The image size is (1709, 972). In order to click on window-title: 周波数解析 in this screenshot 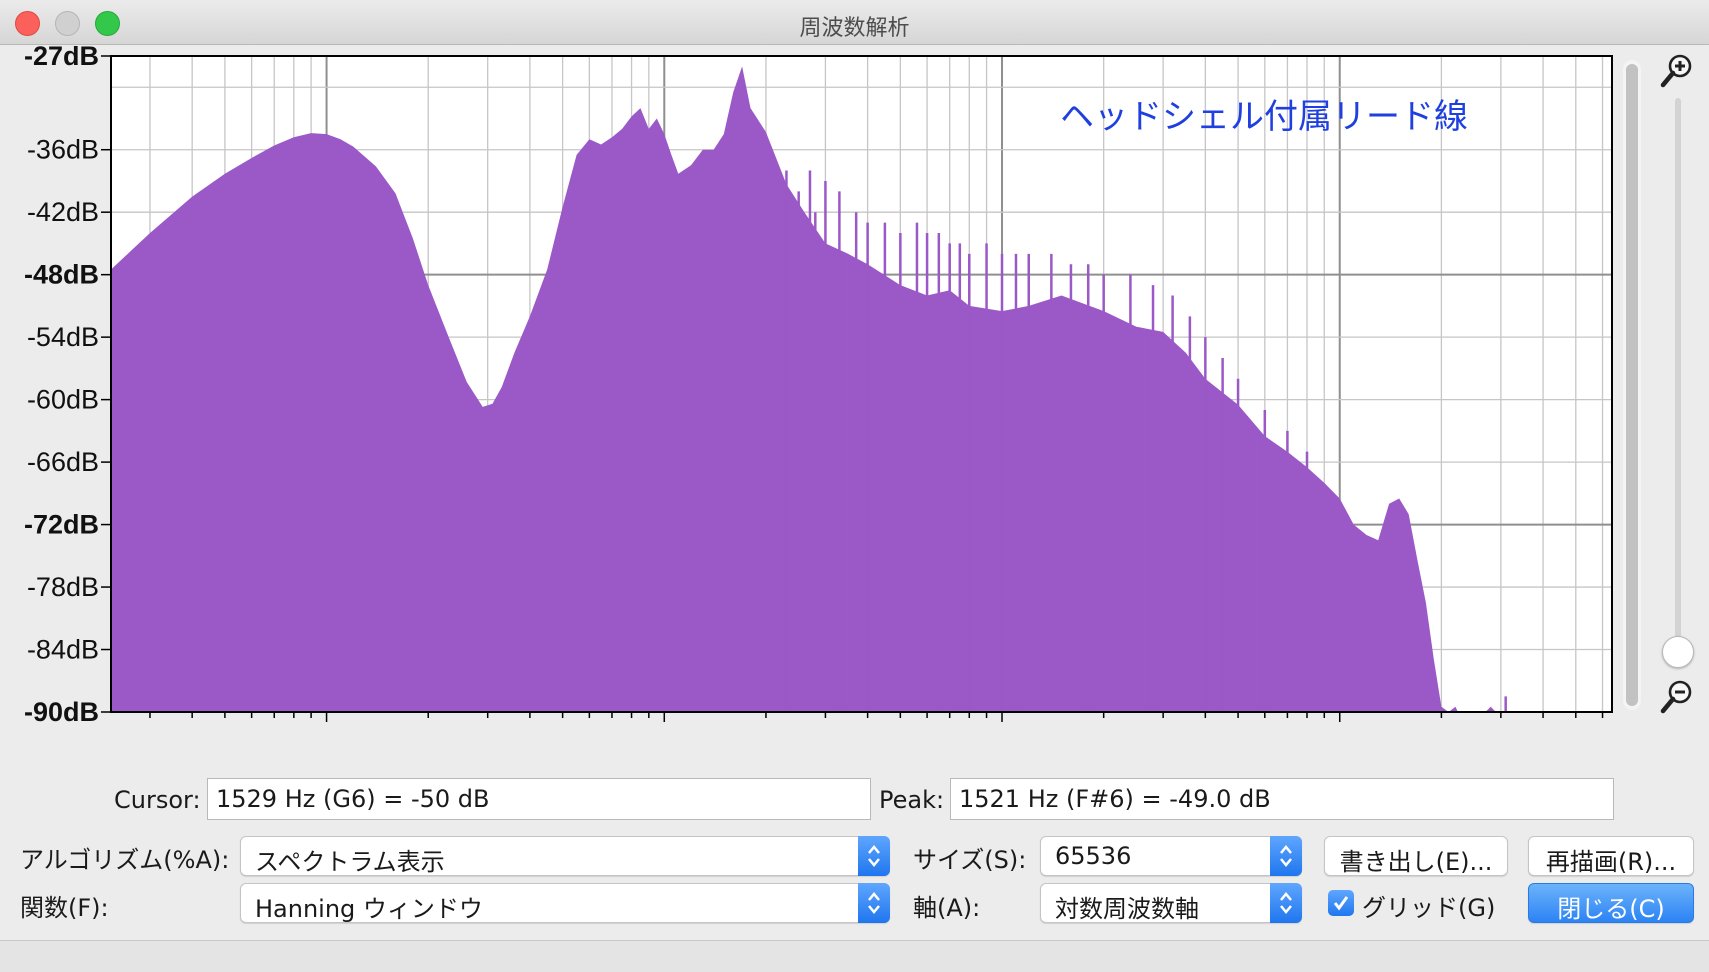, I will do `click(854, 28)`.